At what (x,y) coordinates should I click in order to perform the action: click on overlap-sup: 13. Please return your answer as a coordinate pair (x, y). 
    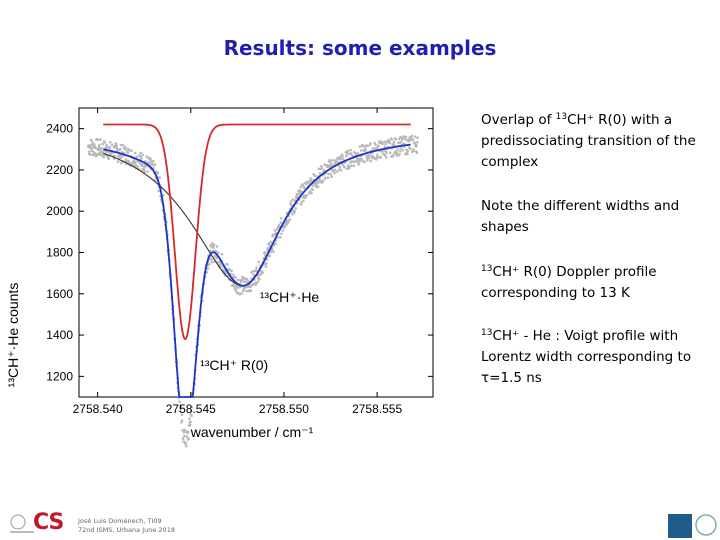
    Looking at the image, I should click on (561, 117).